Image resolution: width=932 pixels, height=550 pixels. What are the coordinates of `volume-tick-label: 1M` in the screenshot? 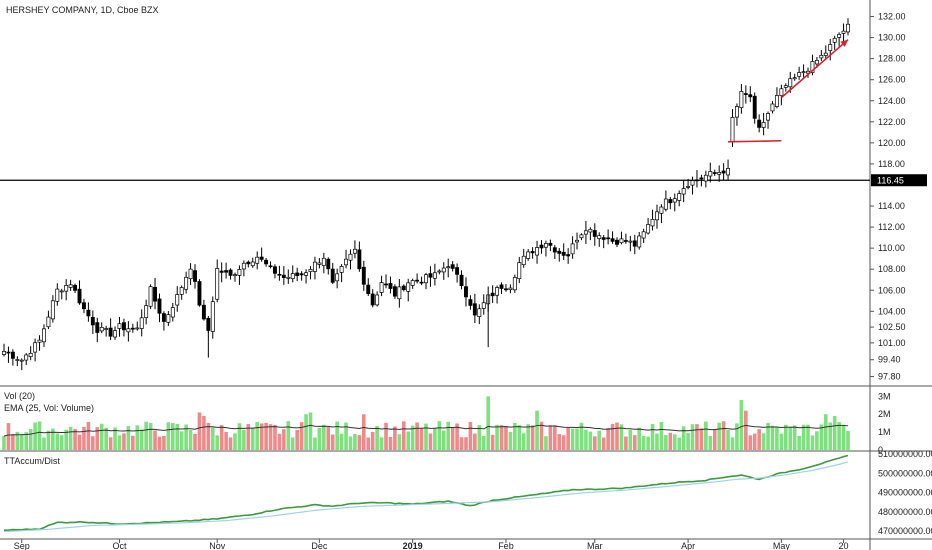 It's located at (884, 432).